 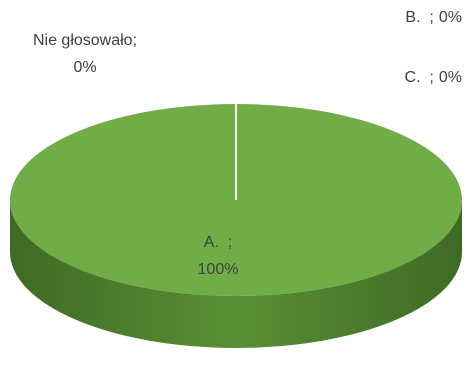 I want to click on label-category: A., so click(x=216, y=242).